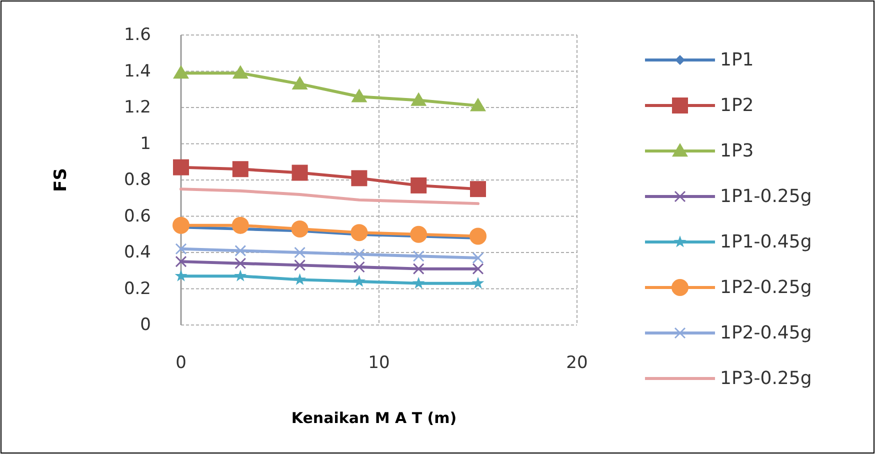  I want to click on y-tick-label: 1.2, so click(137, 108).